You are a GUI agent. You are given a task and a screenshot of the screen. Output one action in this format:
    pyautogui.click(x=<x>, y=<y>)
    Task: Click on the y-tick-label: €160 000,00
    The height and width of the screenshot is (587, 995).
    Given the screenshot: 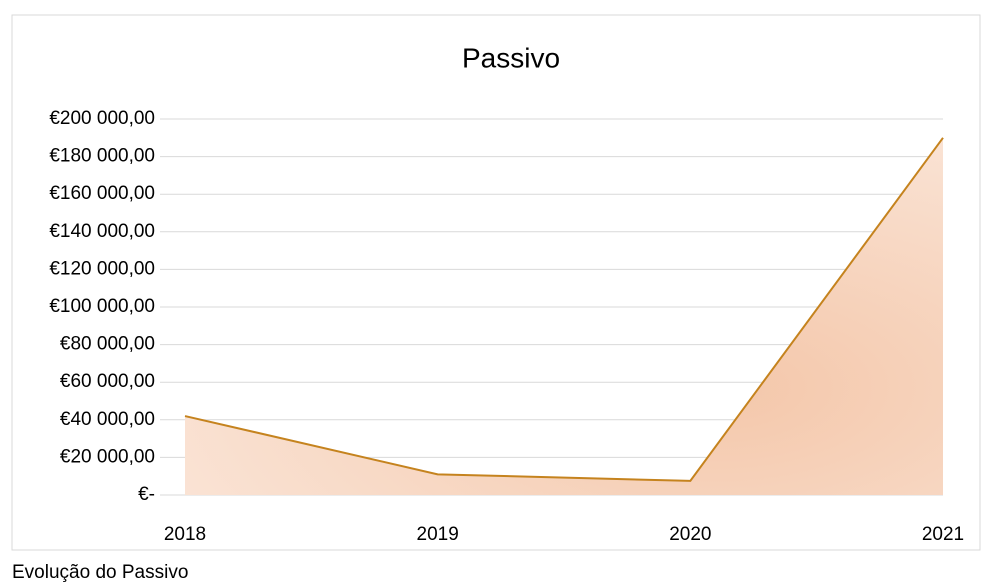 What is the action you would take?
    pyautogui.click(x=102, y=193)
    